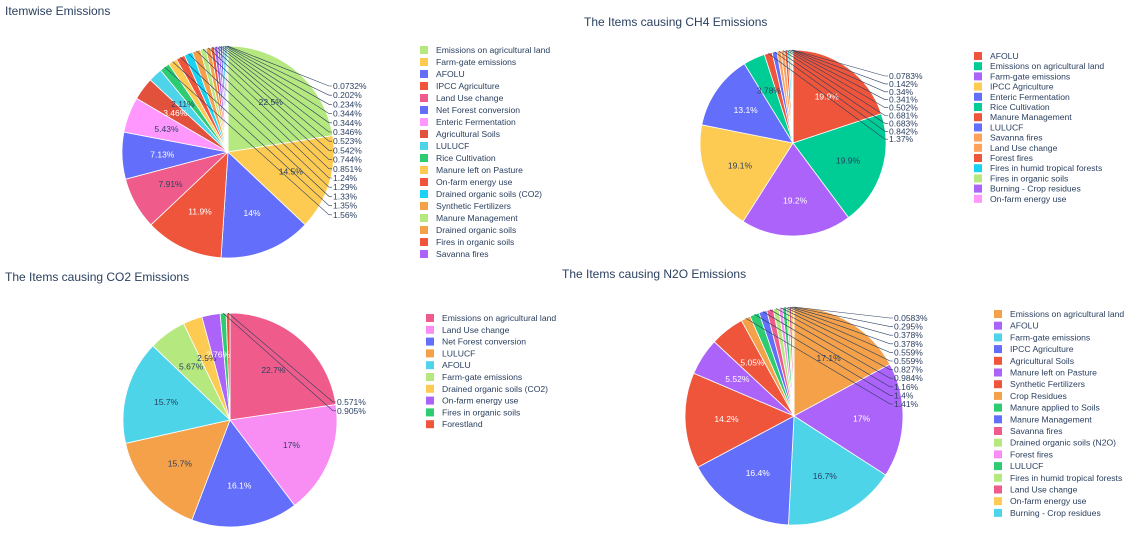  Describe the element at coordinates (476, 230) in the screenshot. I see `legend-item-label: Drained organic soils` at that location.